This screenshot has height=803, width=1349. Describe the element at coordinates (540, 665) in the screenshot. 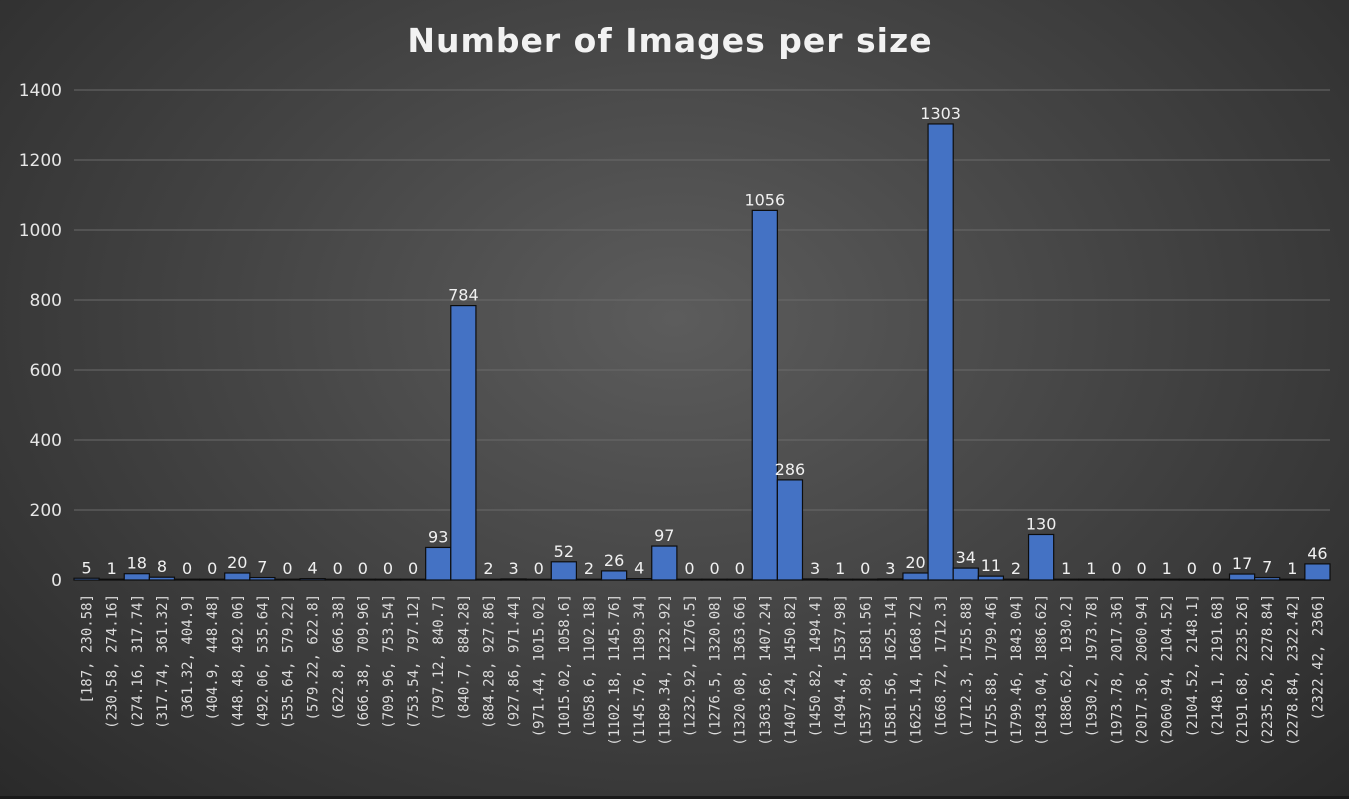

I see `x-tick-label: (971.44, 1015.02]` at that location.